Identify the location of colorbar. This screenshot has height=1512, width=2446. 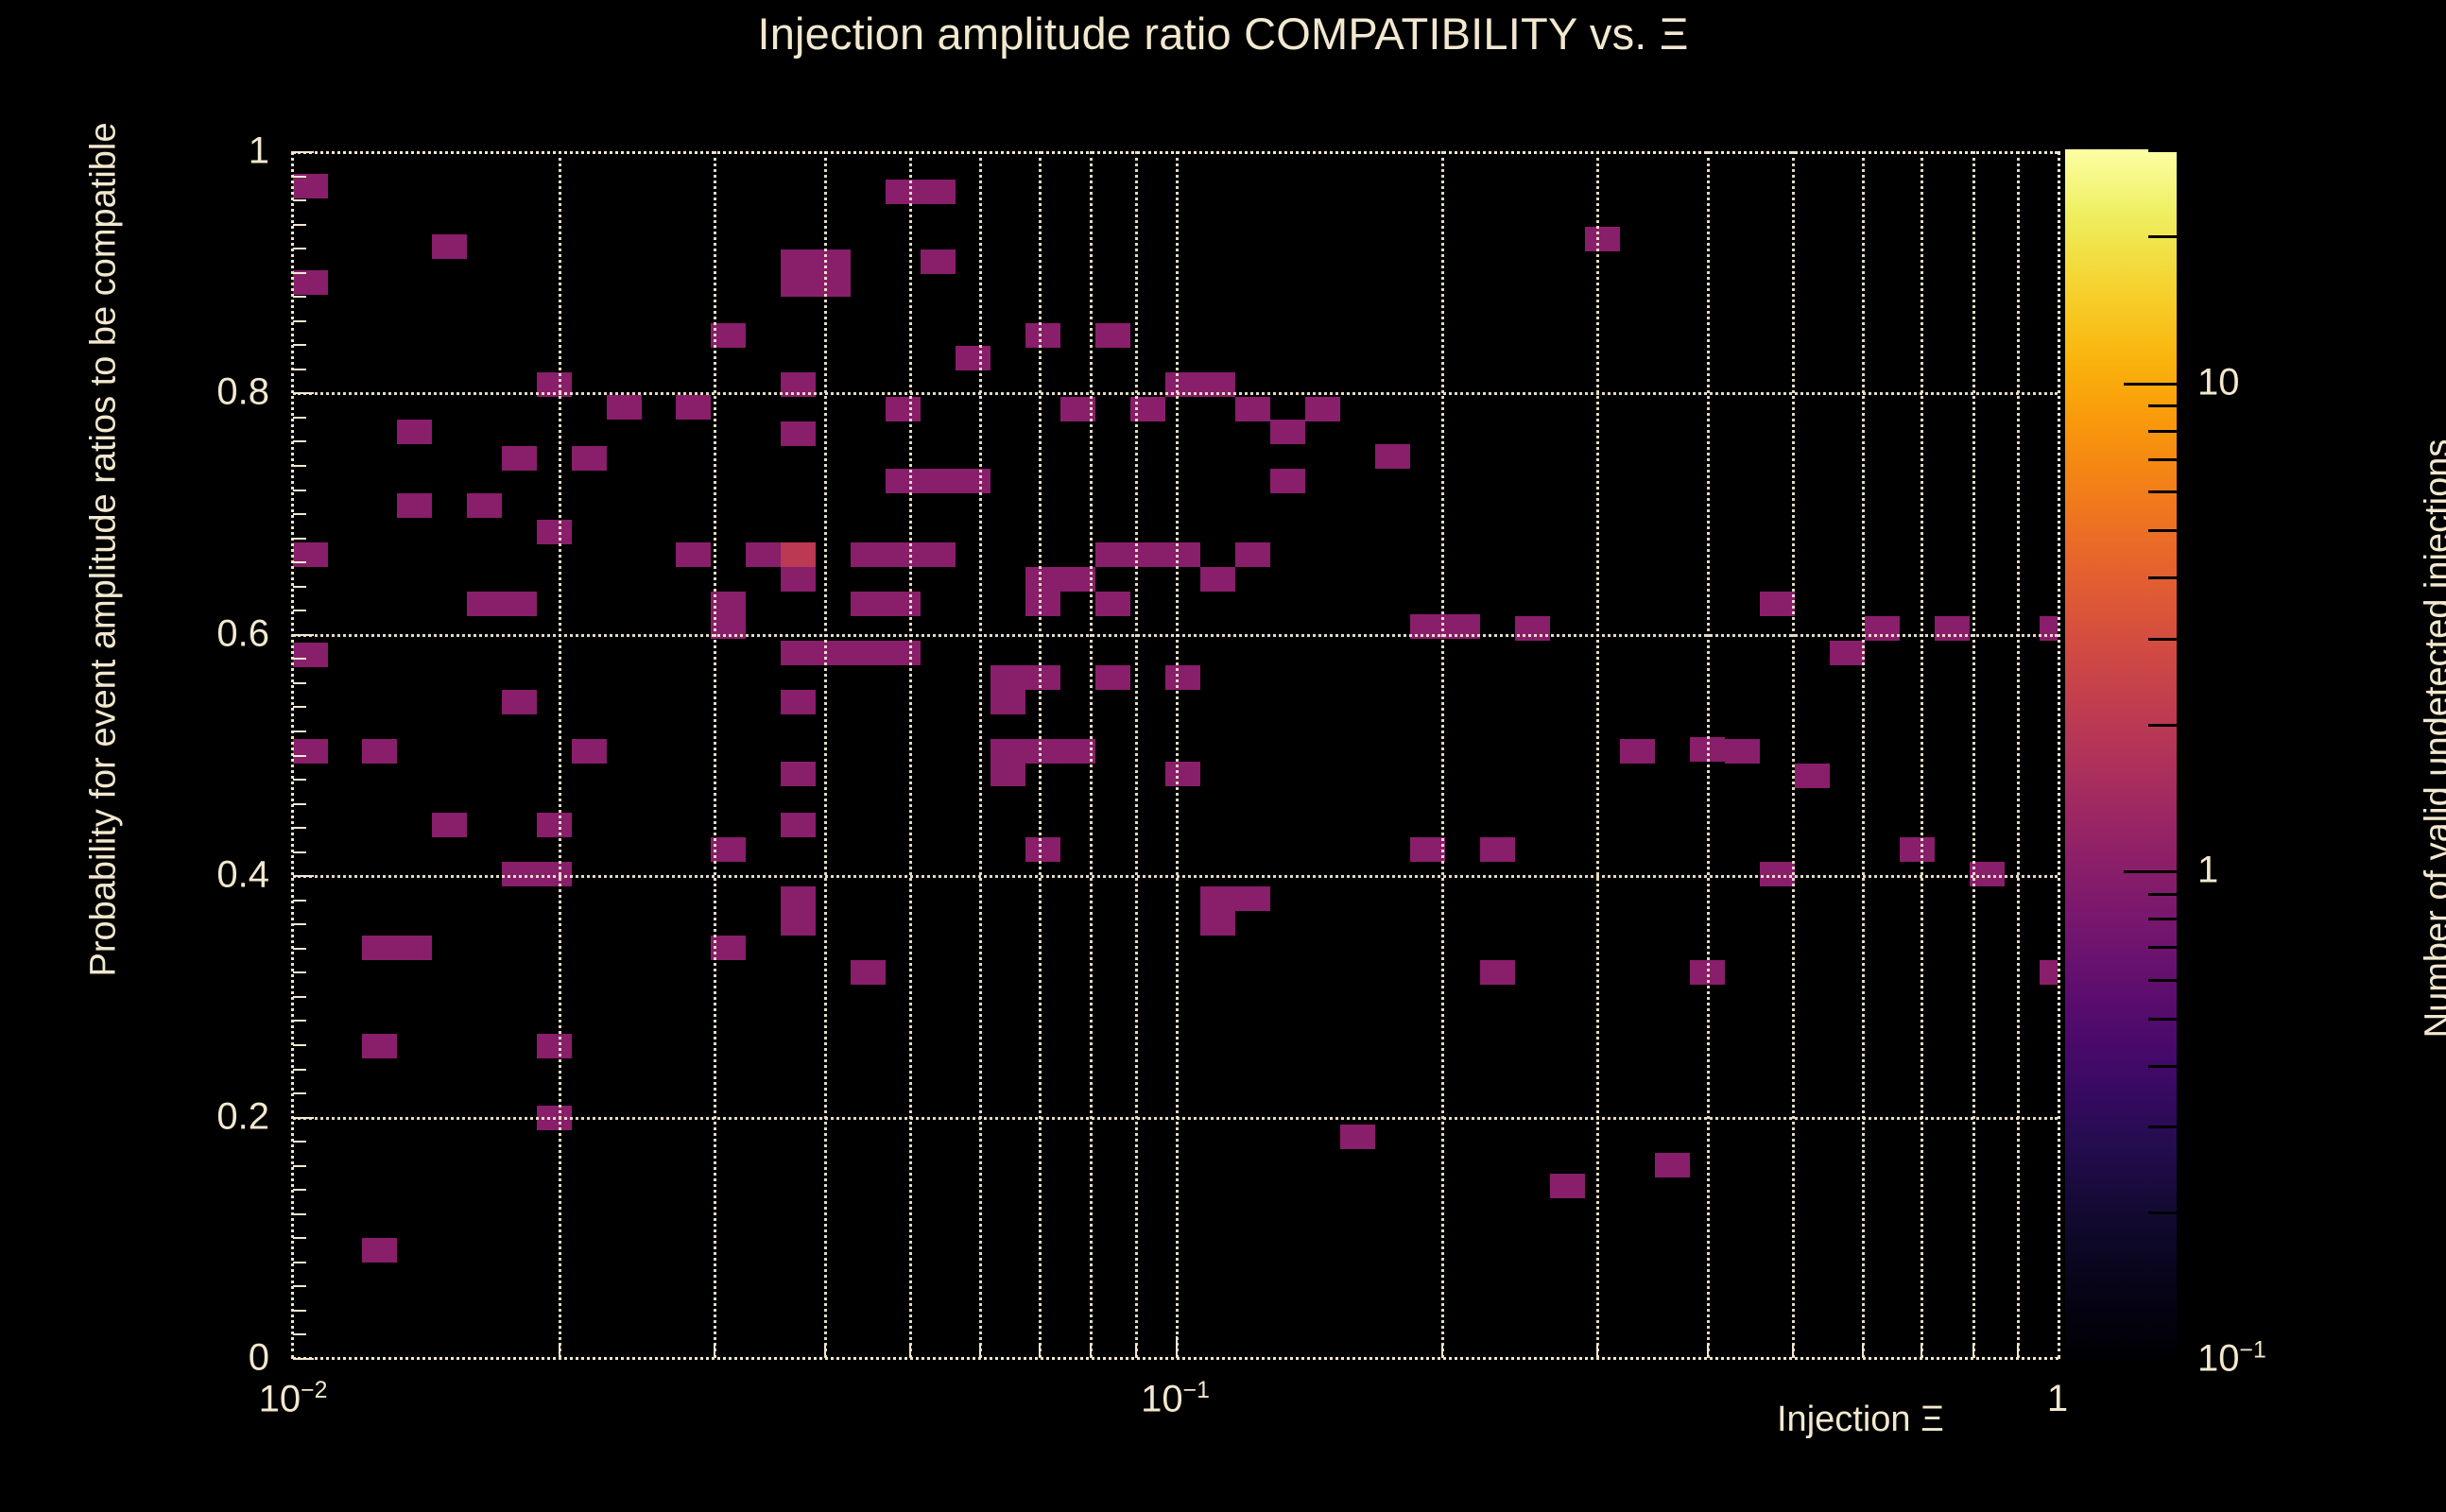
(2121, 755).